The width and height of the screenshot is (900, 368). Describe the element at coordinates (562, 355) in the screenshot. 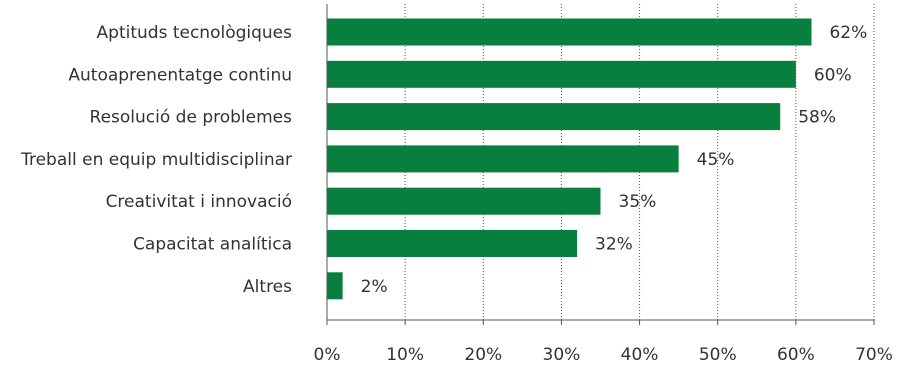

I see `x-tick-label: 30%` at that location.